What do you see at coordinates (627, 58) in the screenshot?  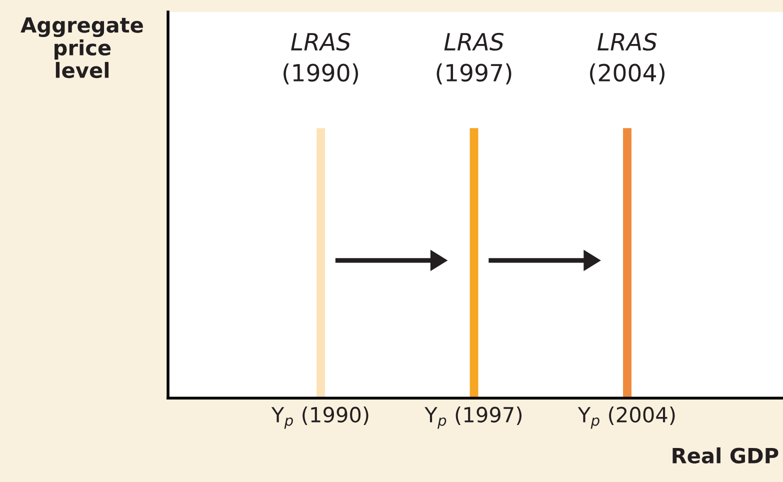 I see `annotation: LRAS (2004)` at bounding box center [627, 58].